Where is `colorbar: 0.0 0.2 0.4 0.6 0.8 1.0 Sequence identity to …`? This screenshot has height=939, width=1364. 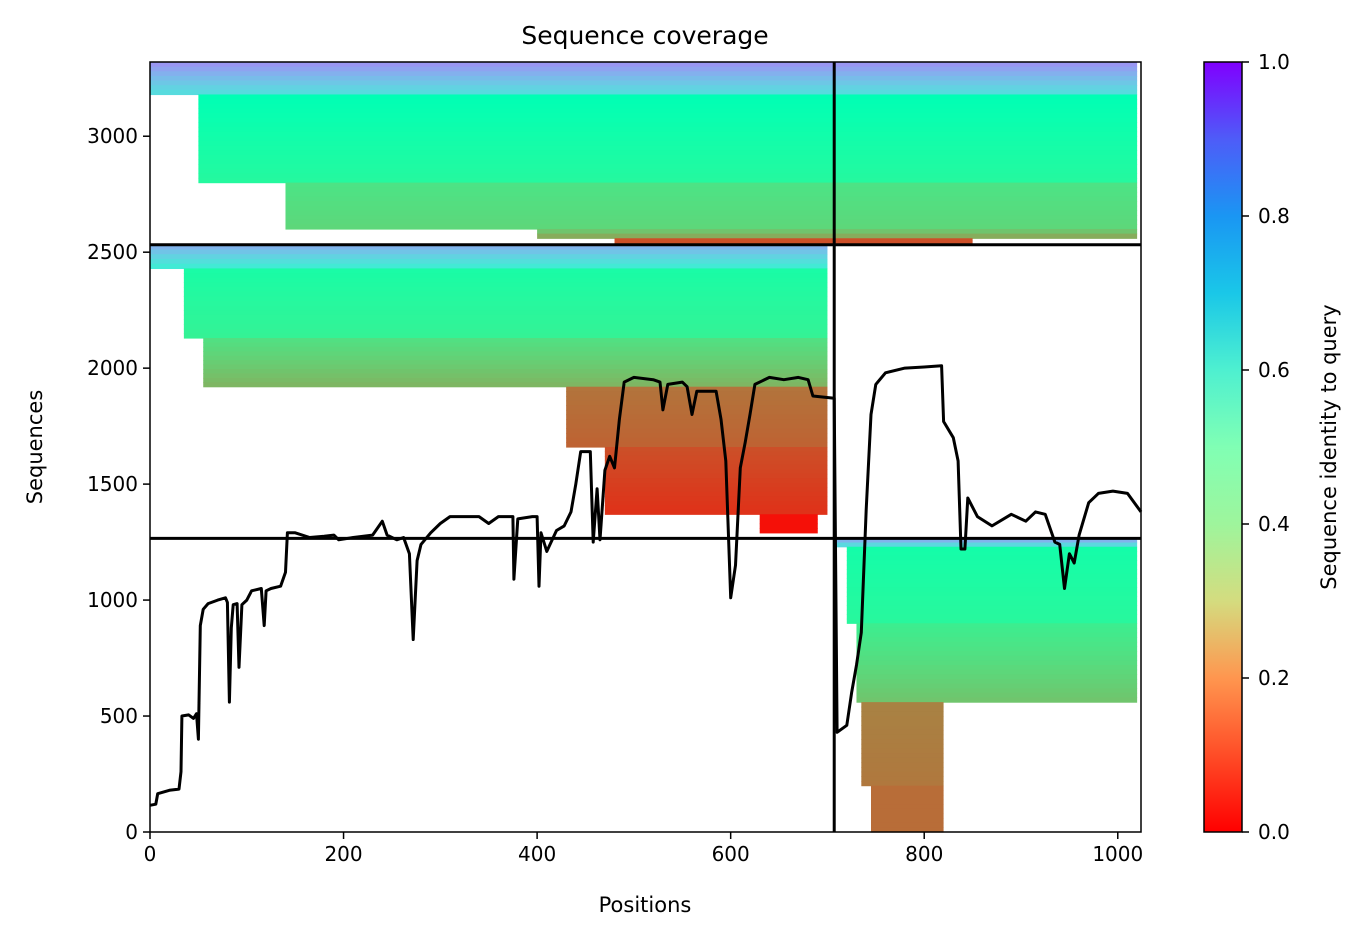 colorbar: 0.0 0.2 0.4 0.6 0.8 1.0 Sequence identity to … is located at coordinates (1272, 447).